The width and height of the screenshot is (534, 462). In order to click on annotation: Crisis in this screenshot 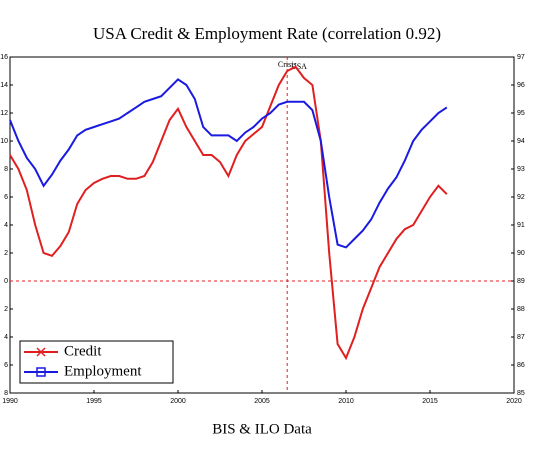, I will do `click(287, 64)`.